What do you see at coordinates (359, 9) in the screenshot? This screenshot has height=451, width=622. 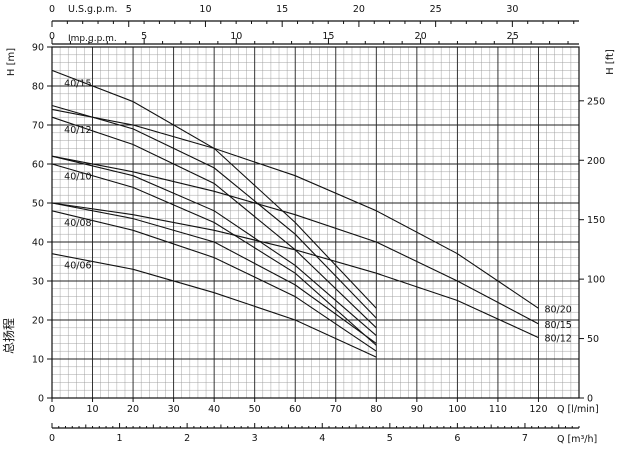 I see `usgpm-tick-label: 20` at bounding box center [359, 9].